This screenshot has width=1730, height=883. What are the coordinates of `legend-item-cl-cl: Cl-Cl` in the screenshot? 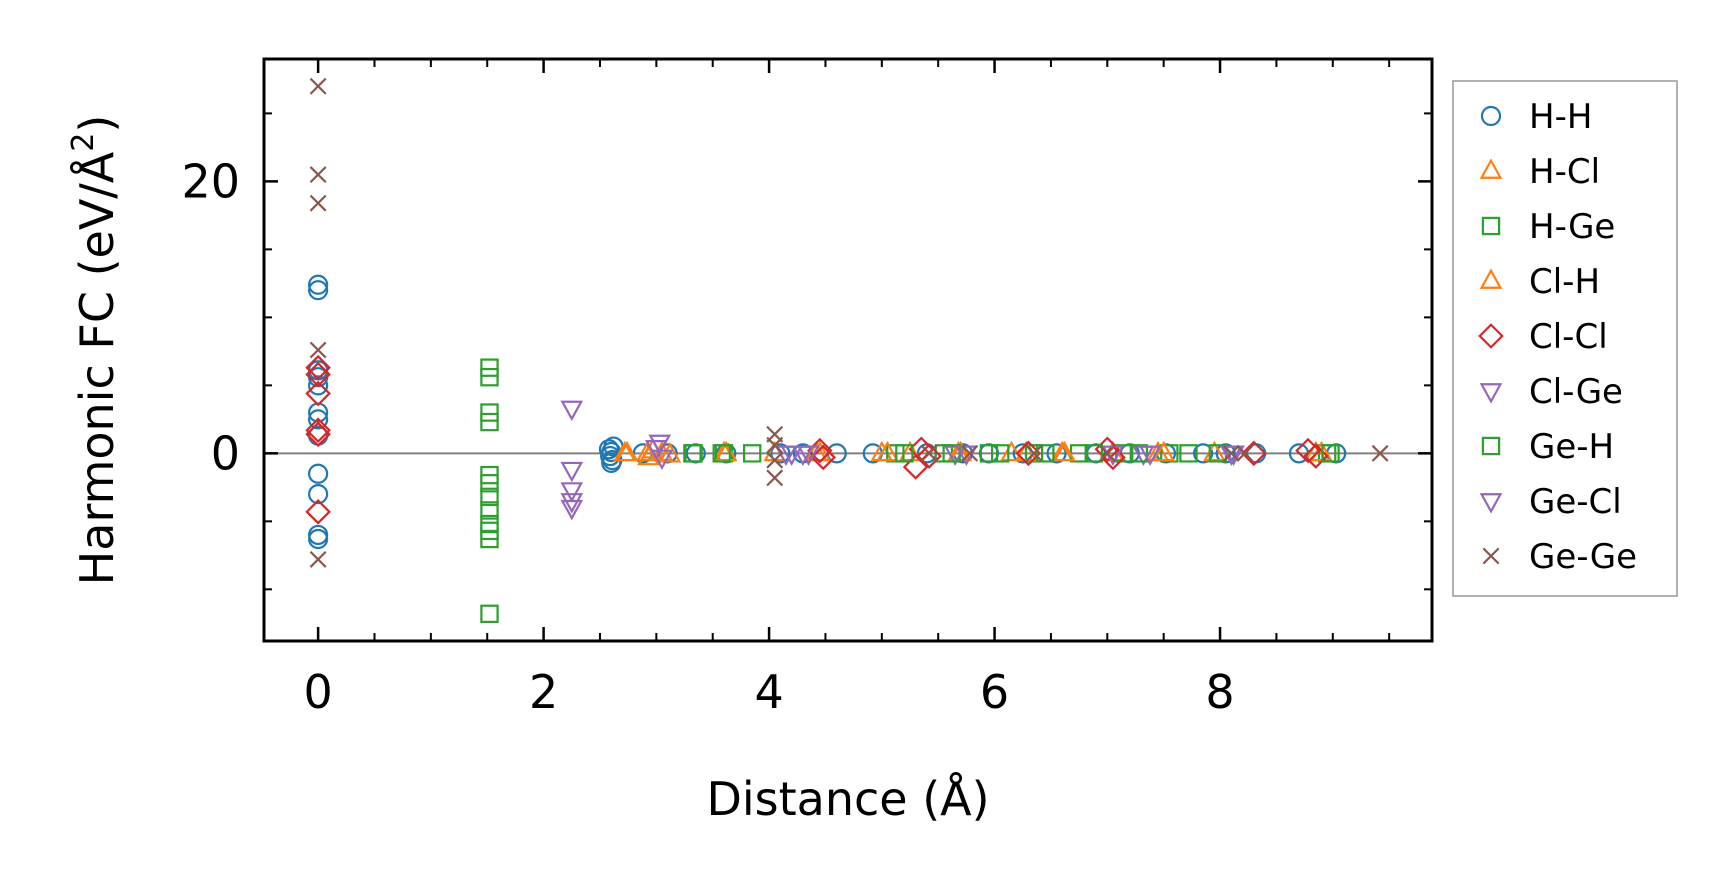 It's located at (1543, 337).